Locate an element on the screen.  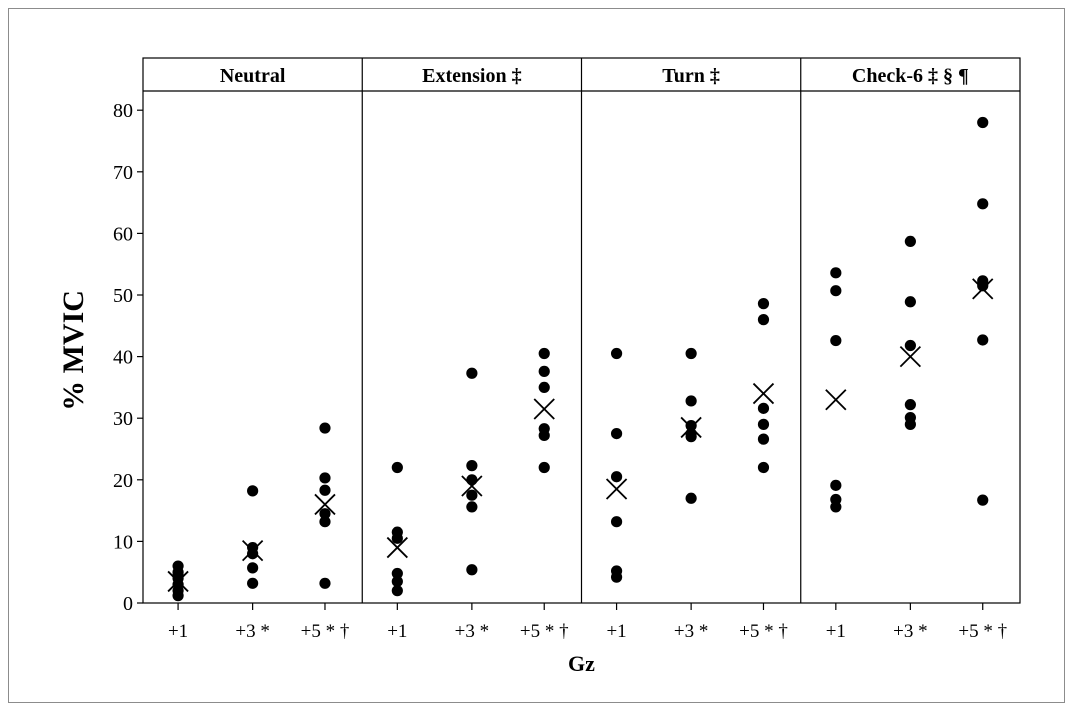
panel-title: Turn ‡ is located at coordinates (691, 76).